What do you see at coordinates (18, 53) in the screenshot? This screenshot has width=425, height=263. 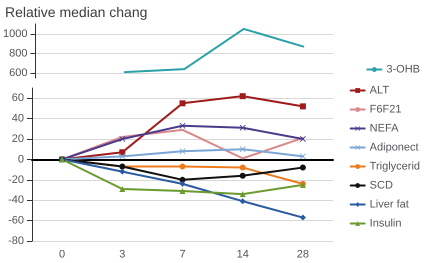 I see `y-tick-label: 800` at bounding box center [18, 53].